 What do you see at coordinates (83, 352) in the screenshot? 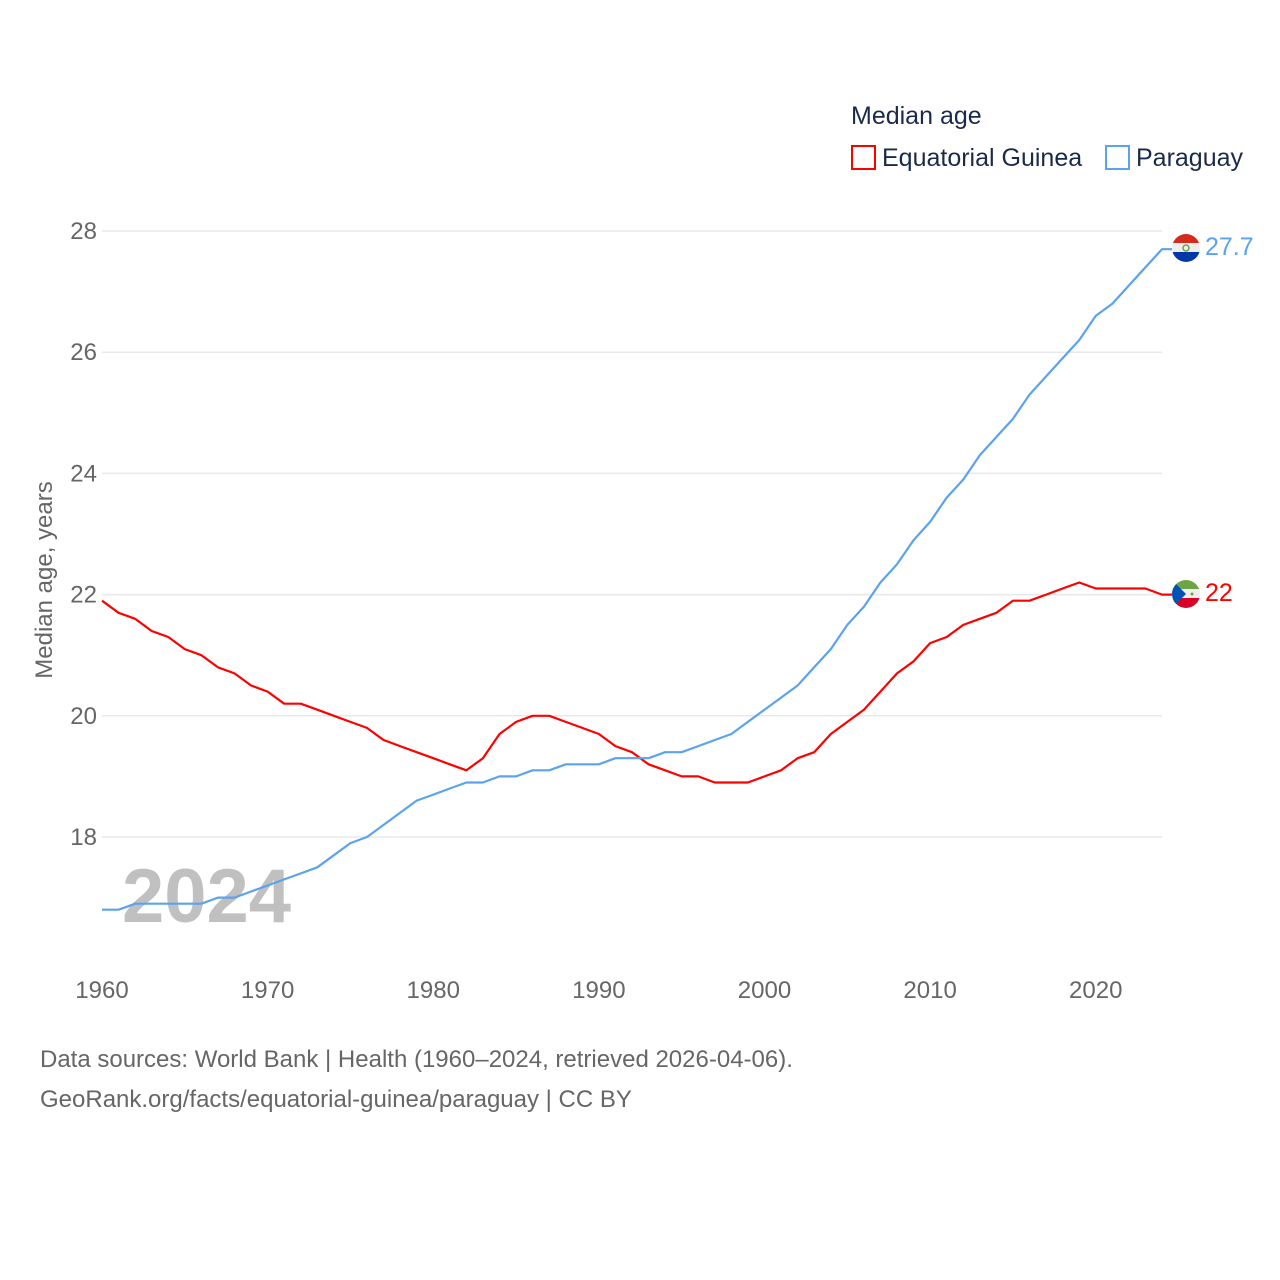
I see `y-tick-label: 26` at bounding box center [83, 352].